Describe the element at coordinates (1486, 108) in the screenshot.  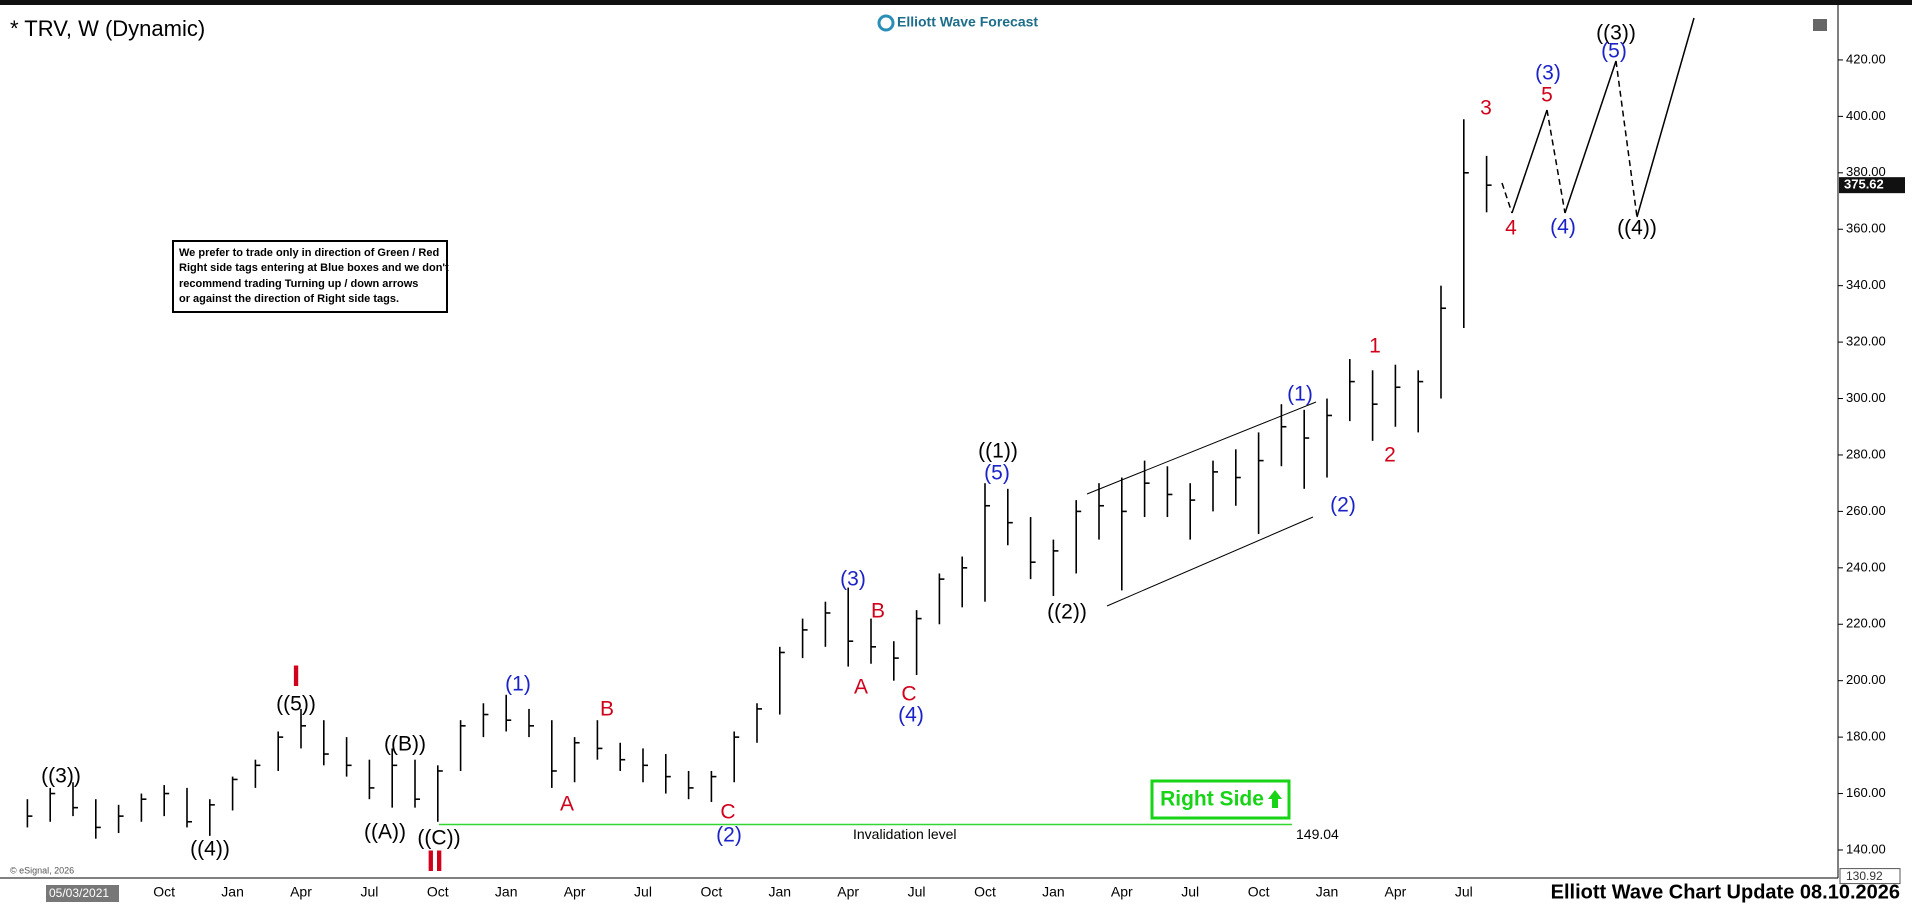
I see `wave-label: 3` at that location.